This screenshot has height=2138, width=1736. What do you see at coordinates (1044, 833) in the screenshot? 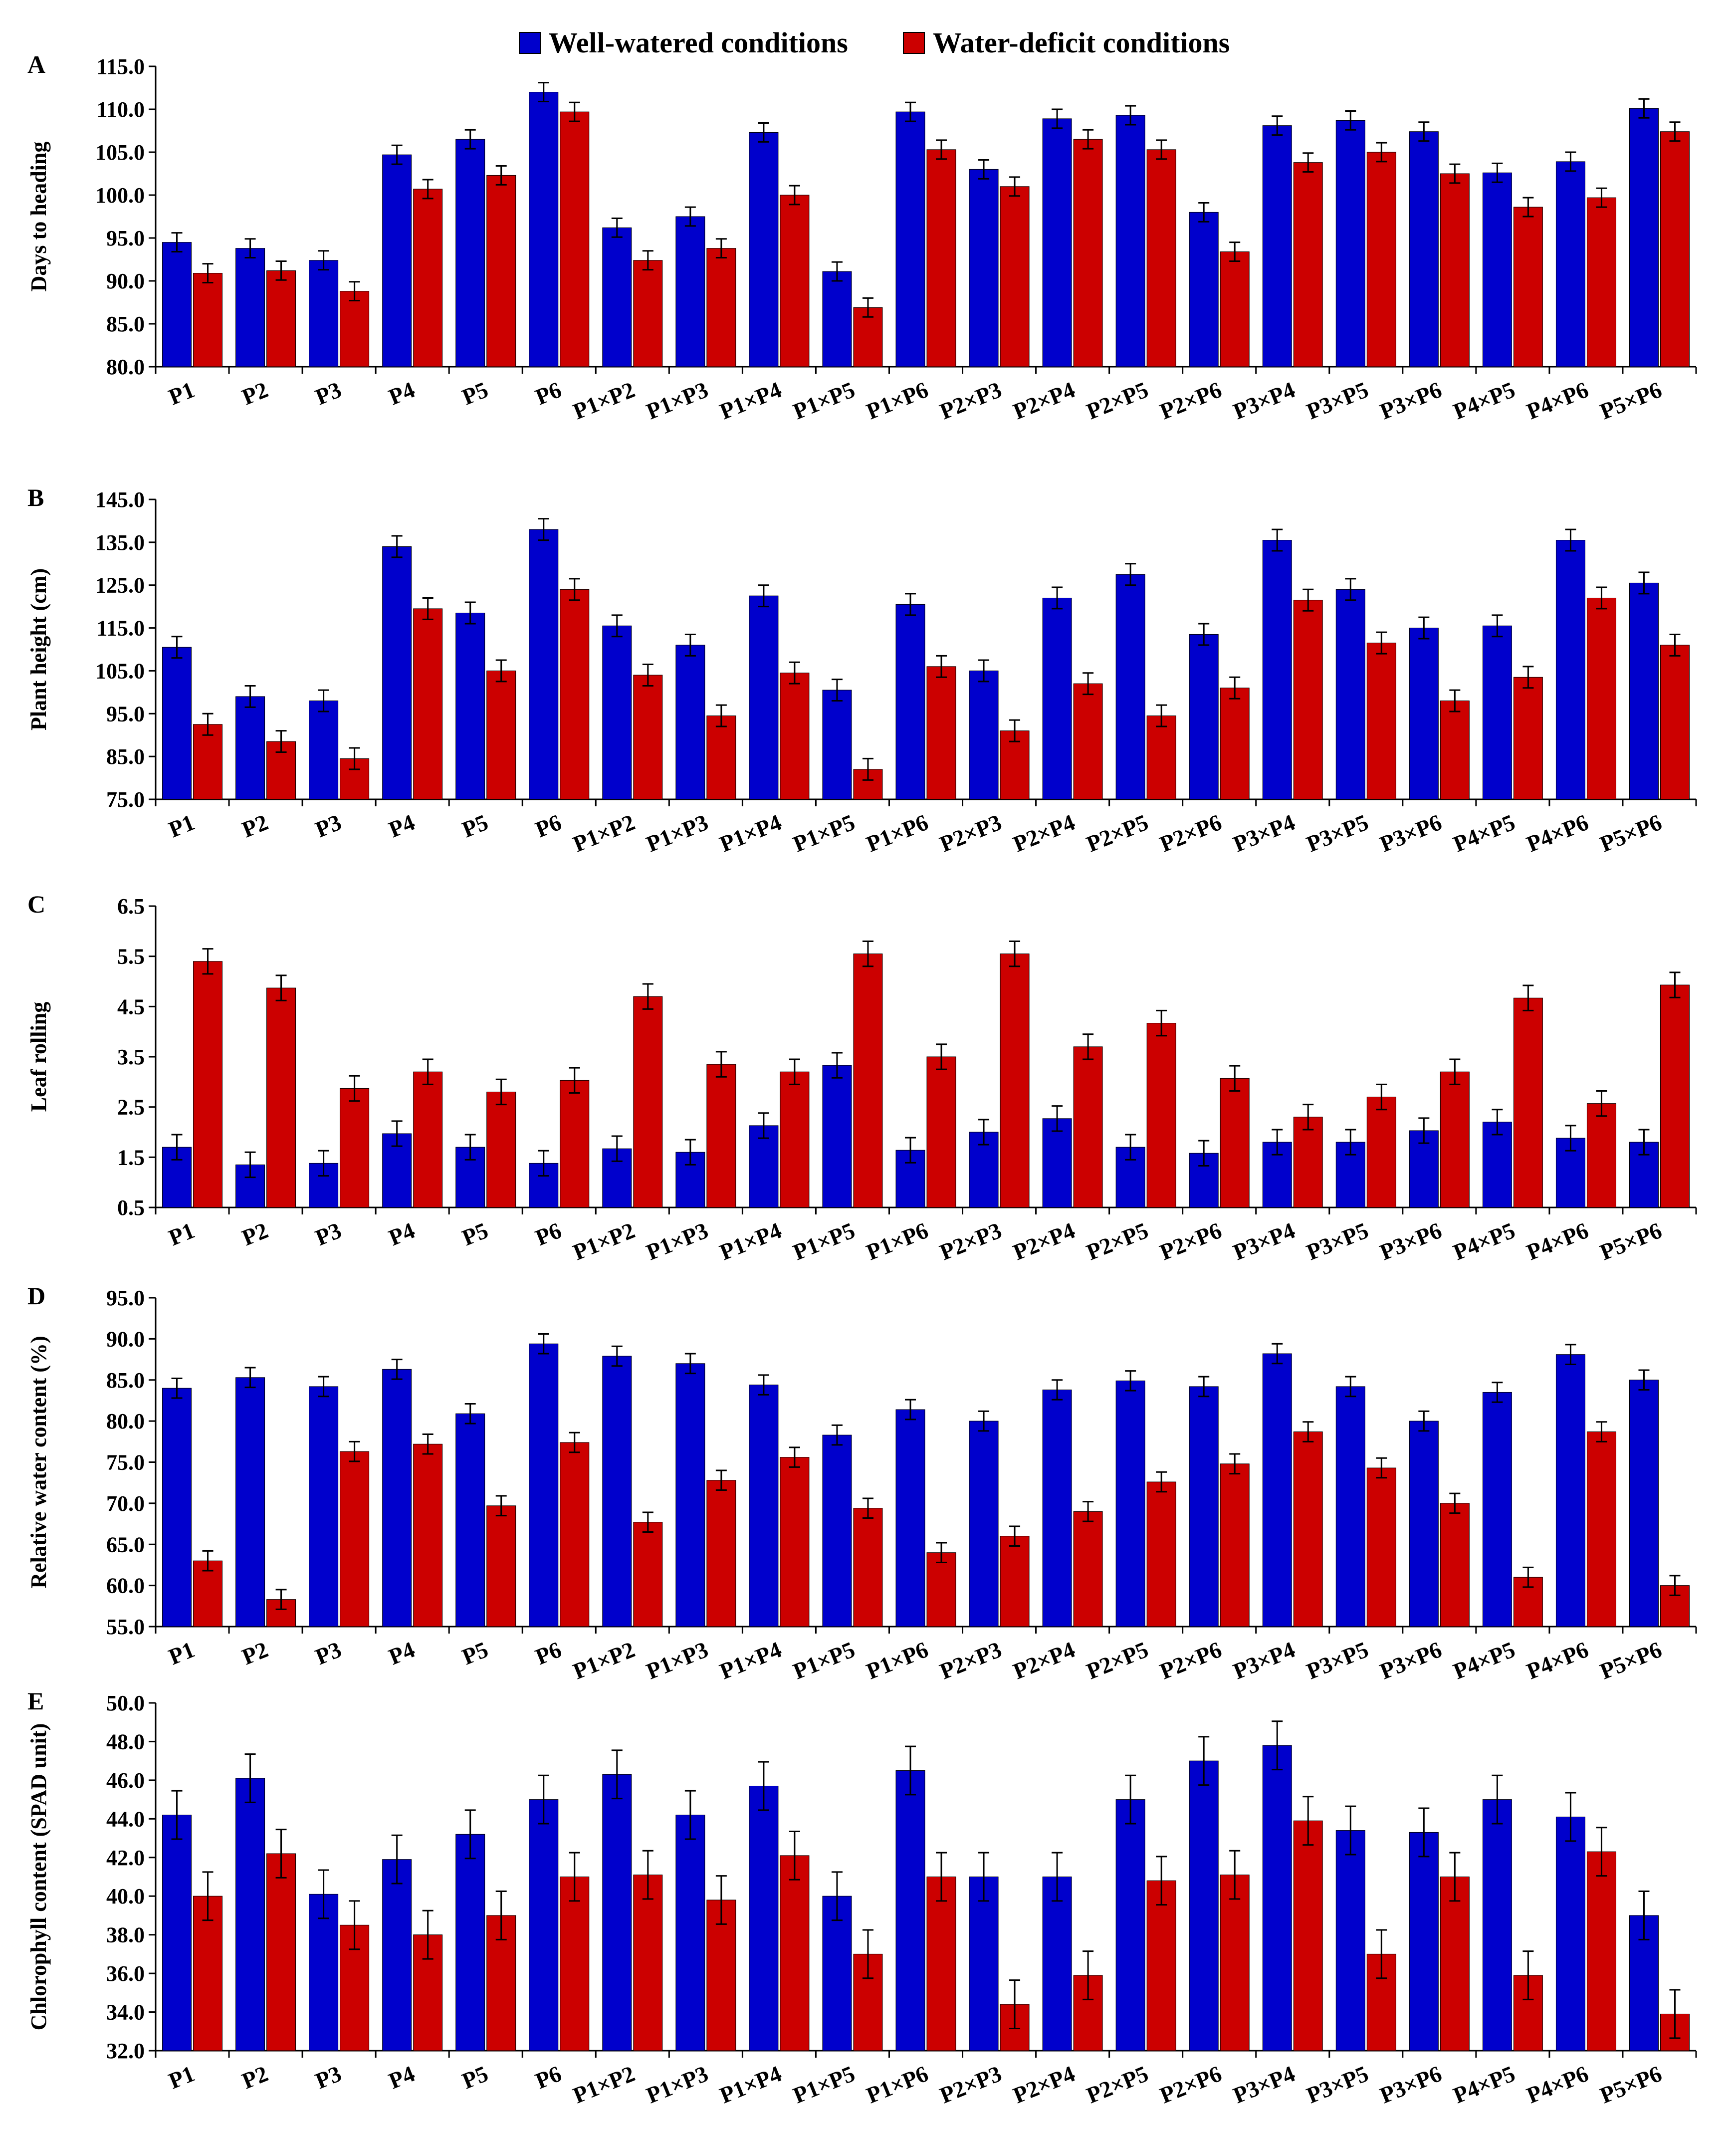
I see `x-tick-label: P2×P4` at bounding box center [1044, 833].